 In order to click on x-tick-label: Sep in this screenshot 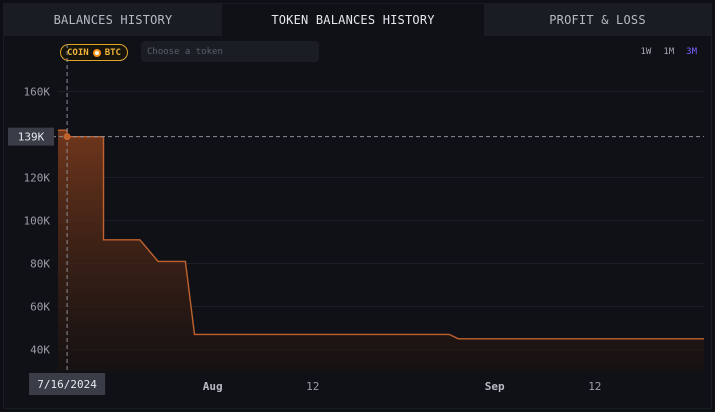, I will do `click(495, 386)`.